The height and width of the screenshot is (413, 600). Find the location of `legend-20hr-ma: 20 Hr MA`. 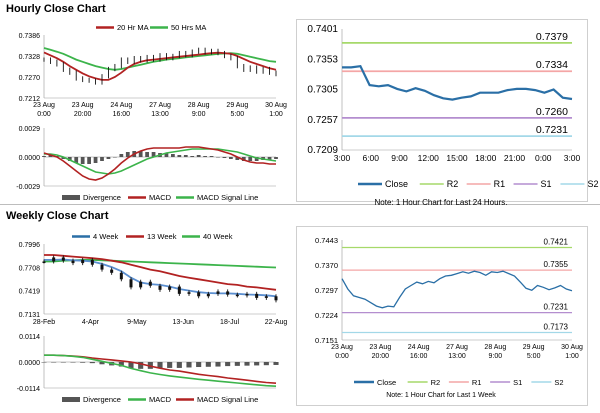

legend-20hr-ma: 20 Hr MA is located at coordinates (133, 27).